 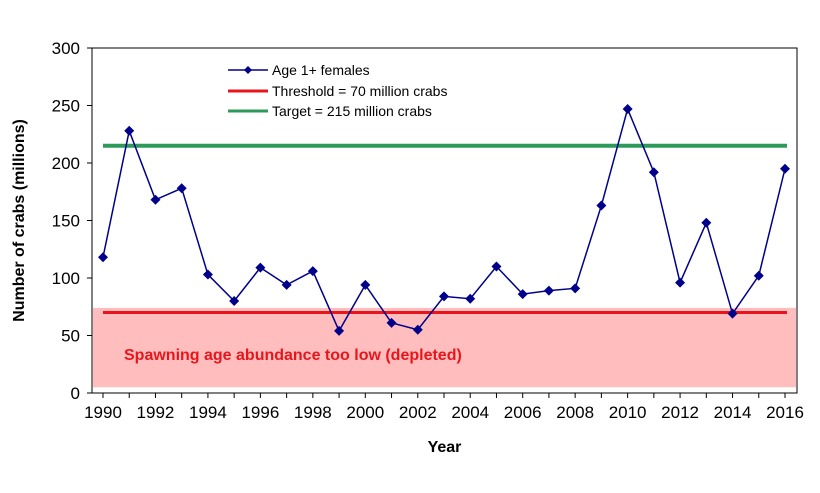 I want to click on y-tick-label: 100, so click(x=66, y=278).